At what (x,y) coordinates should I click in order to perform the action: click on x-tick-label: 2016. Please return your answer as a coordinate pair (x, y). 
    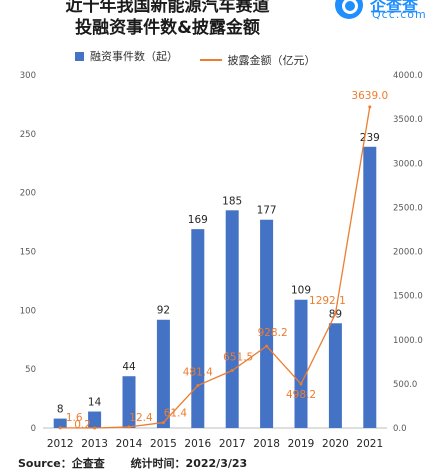
    Looking at the image, I should click on (197, 444).